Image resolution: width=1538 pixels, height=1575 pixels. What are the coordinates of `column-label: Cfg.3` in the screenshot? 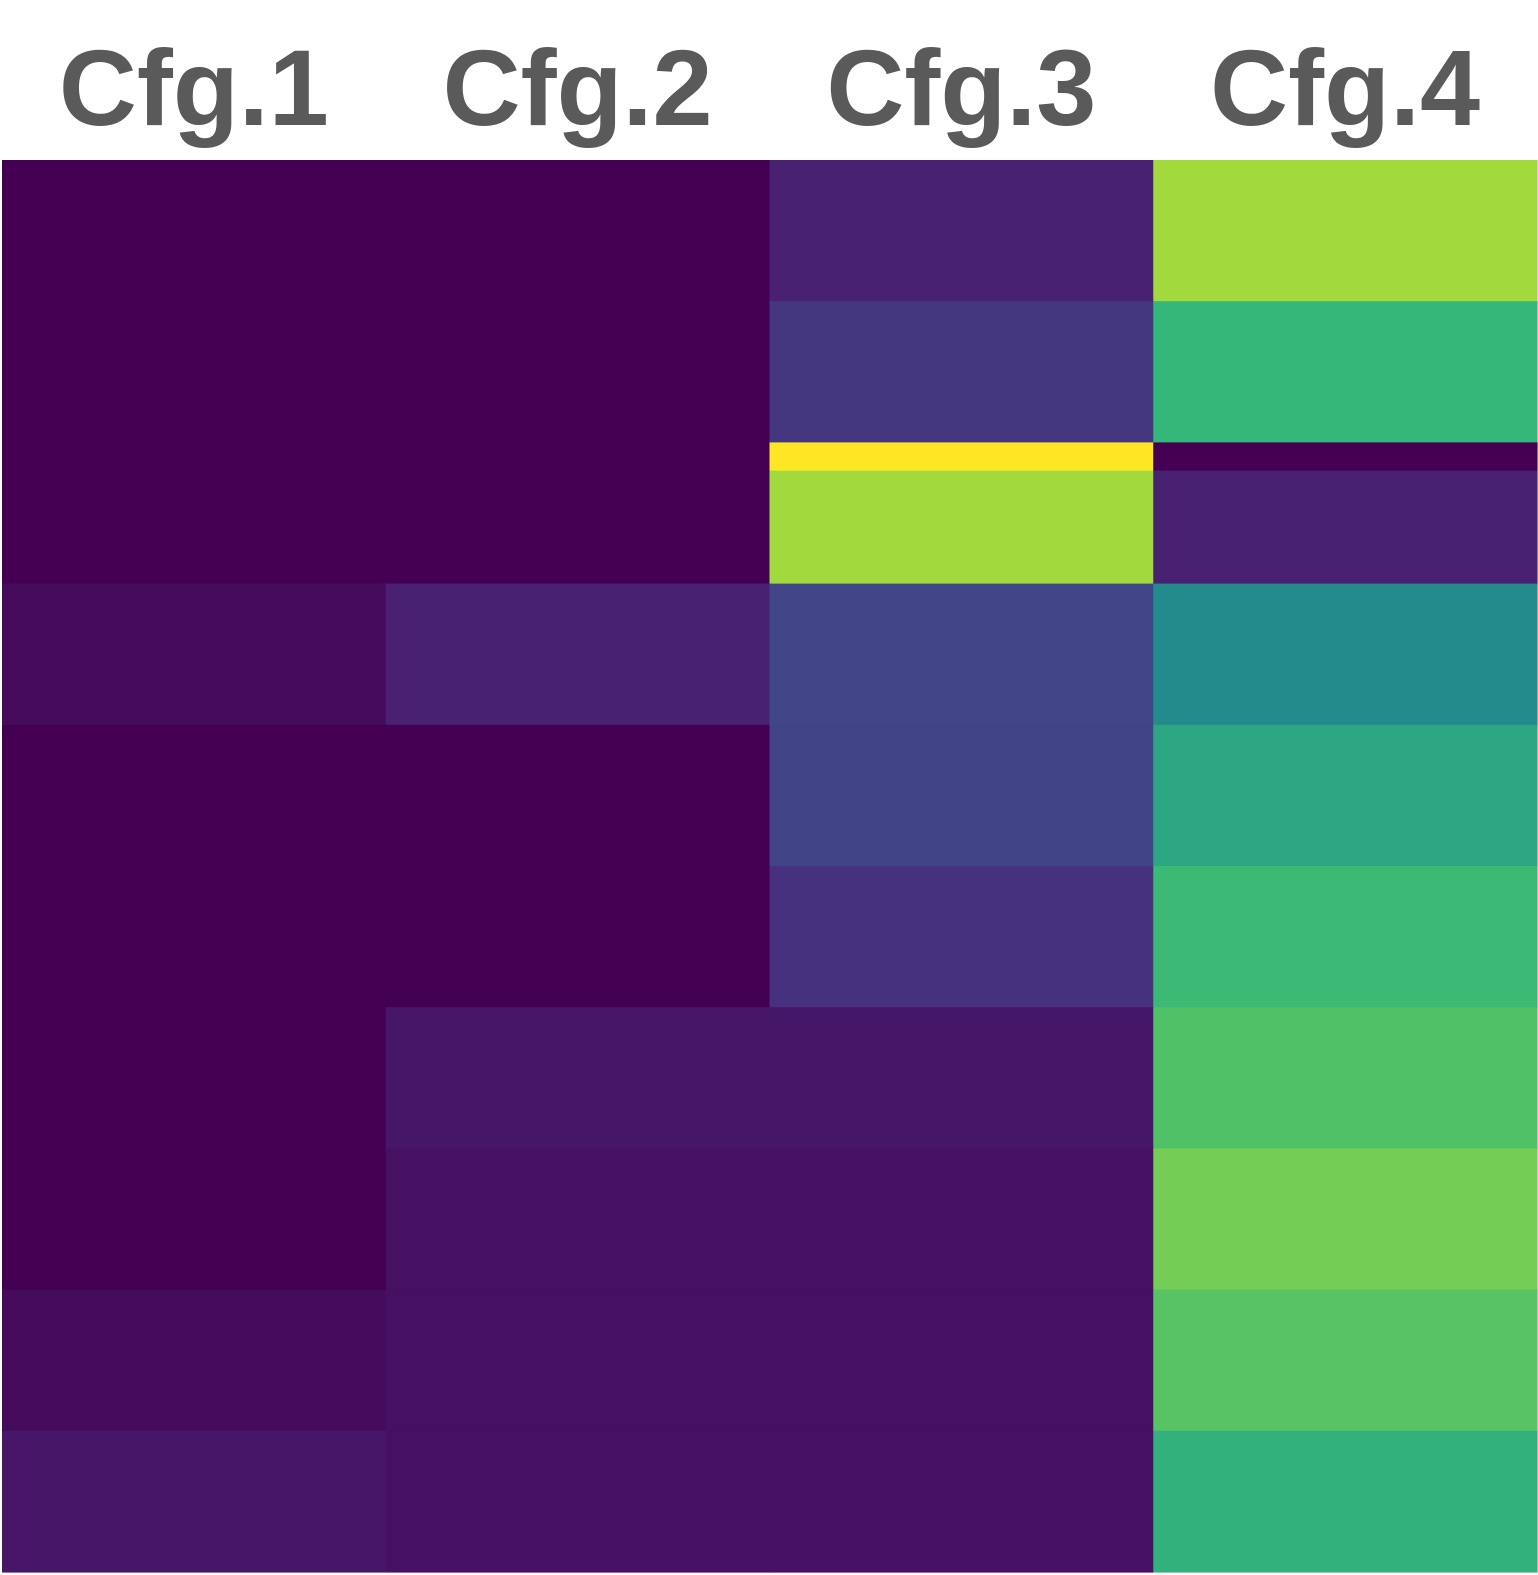 It's located at (961, 87).